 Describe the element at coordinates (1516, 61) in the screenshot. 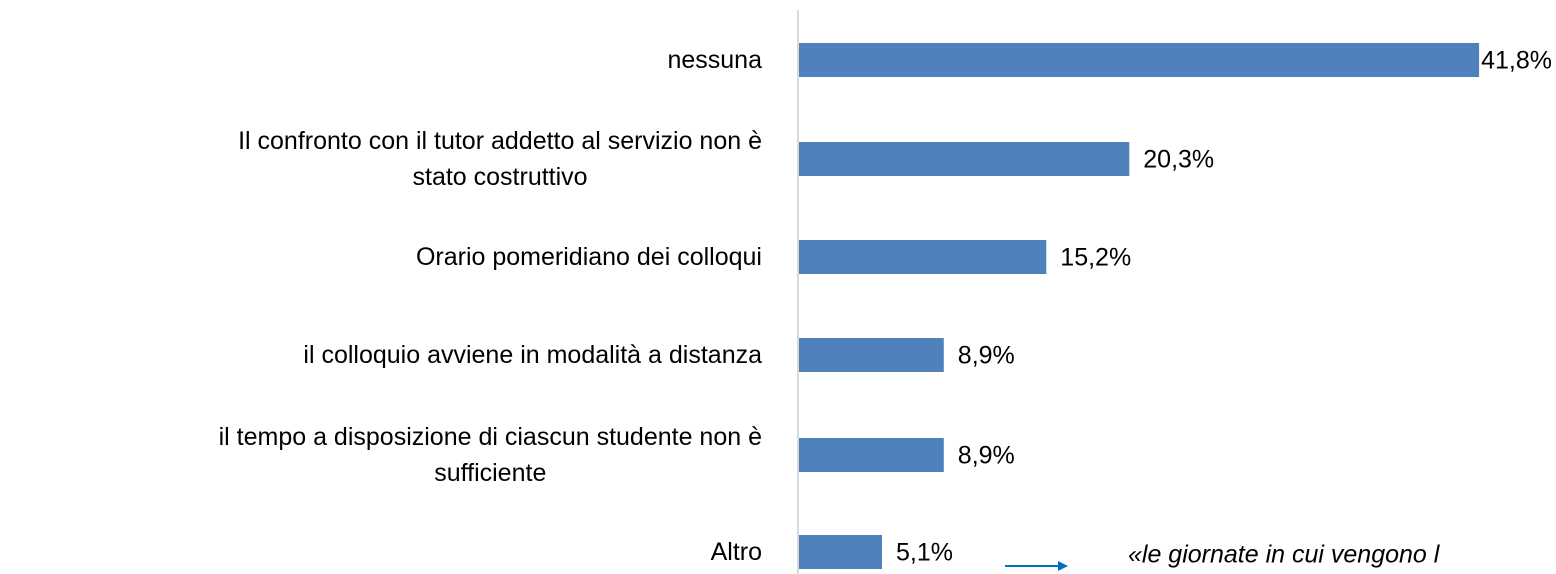

I see `value-label: 41,8%` at that location.